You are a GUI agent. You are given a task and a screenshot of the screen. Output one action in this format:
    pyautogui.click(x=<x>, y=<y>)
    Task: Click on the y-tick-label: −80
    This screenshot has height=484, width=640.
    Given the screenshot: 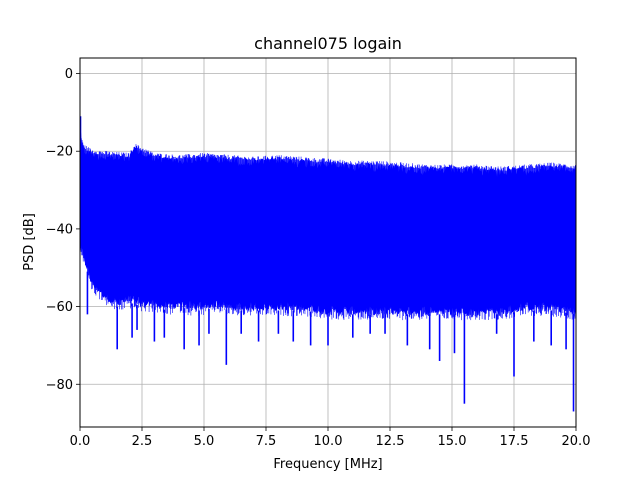 What is the action you would take?
    pyautogui.click(x=59, y=385)
    